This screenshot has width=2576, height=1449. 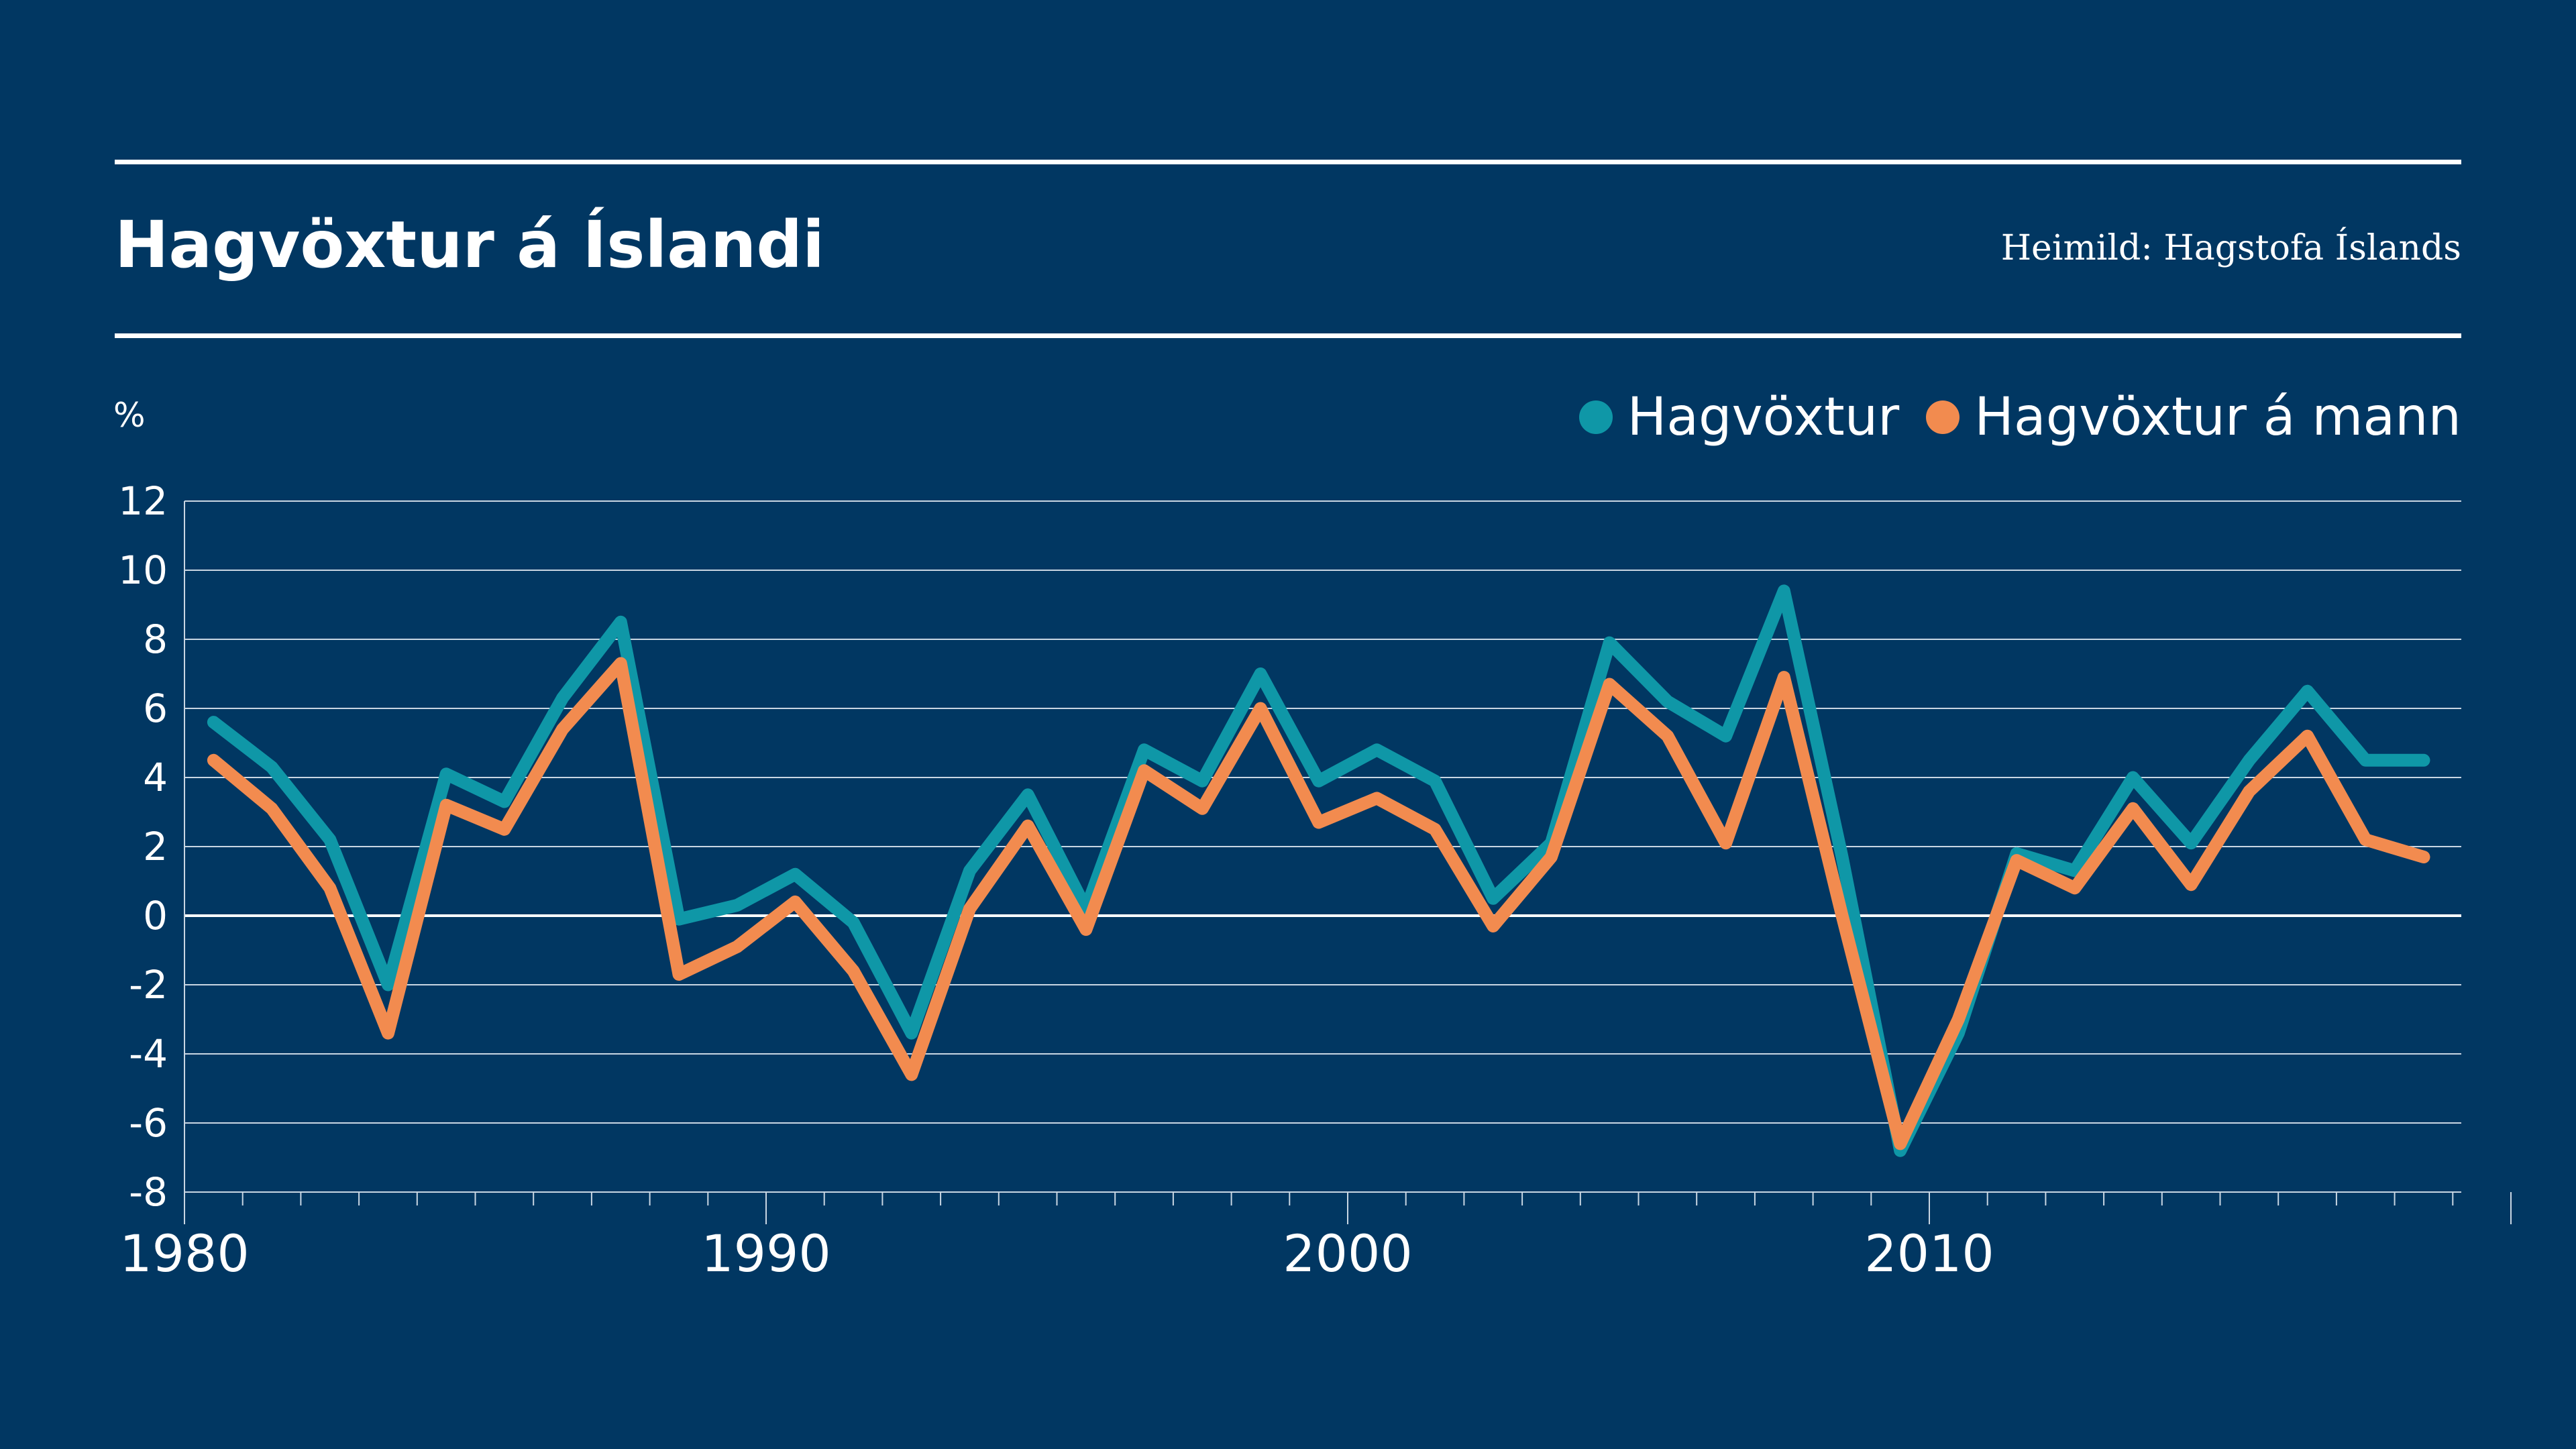 I want to click on y-tick-label: -4, so click(x=148, y=1054).